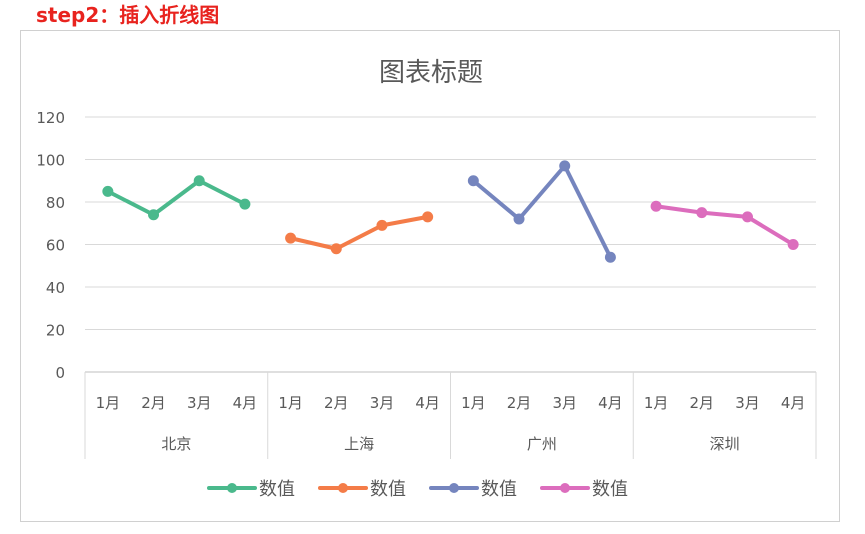 The height and width of the screenshot is (534, 865). Describe the element at coordinates (199, 181) in the screenshot. I see `data-point-北京-3月` at that location.